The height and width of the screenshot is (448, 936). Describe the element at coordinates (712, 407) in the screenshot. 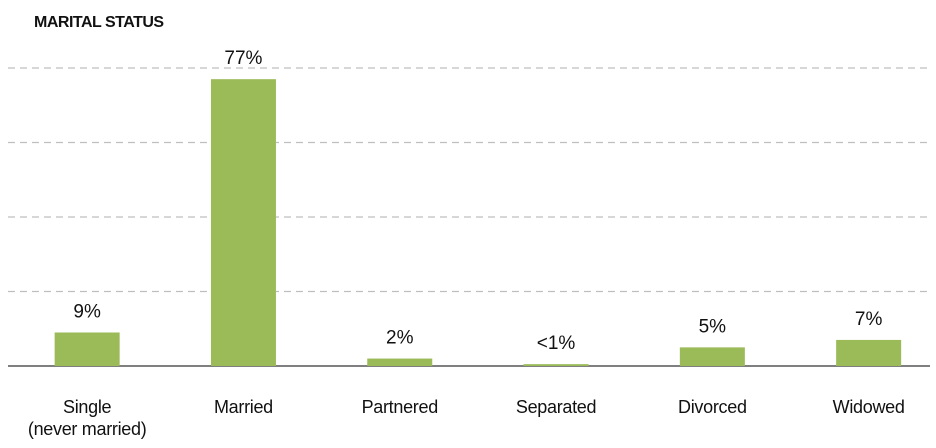

I see `x-tick-label: Divorced` at that location.